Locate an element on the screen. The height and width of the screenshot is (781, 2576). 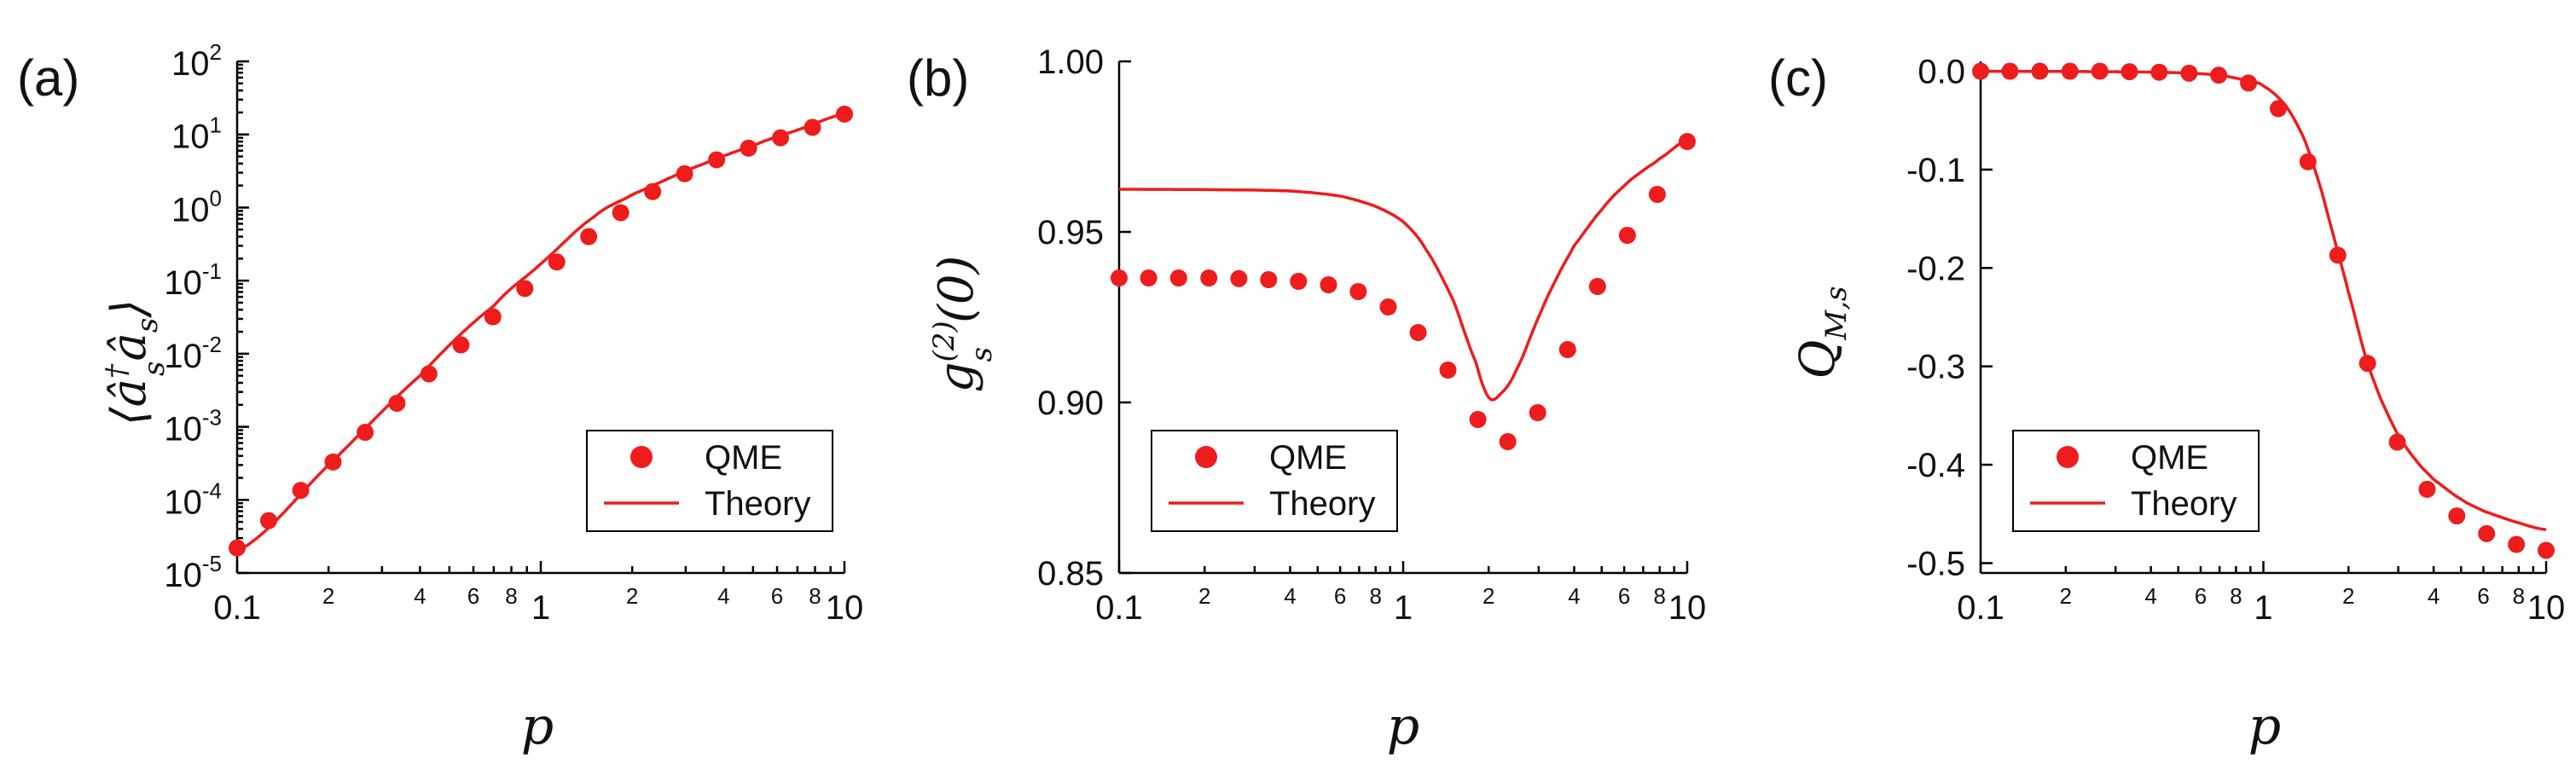
x-minor-tick-label-a: 8 is located at coordinates (511, 596).